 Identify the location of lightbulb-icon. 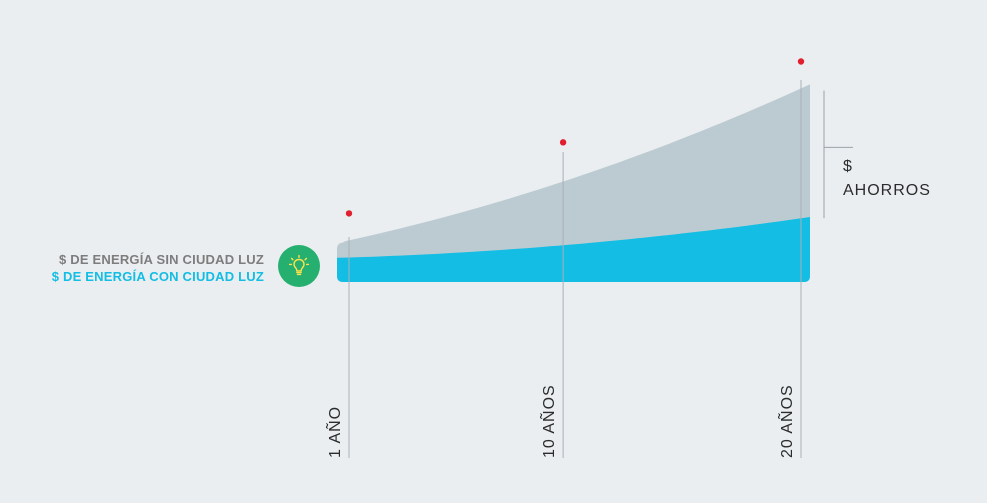
(299, 266).